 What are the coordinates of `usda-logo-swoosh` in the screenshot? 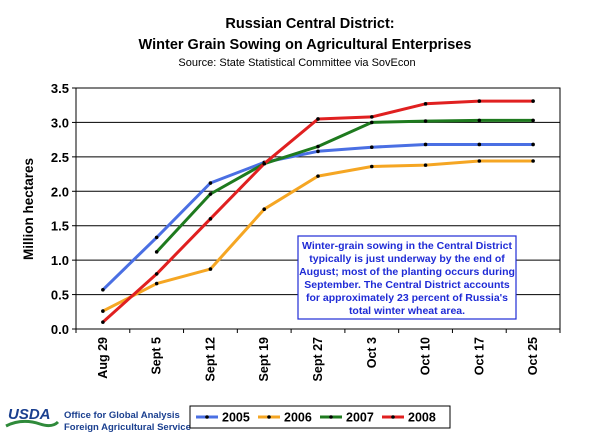 It's located at (32, 423).